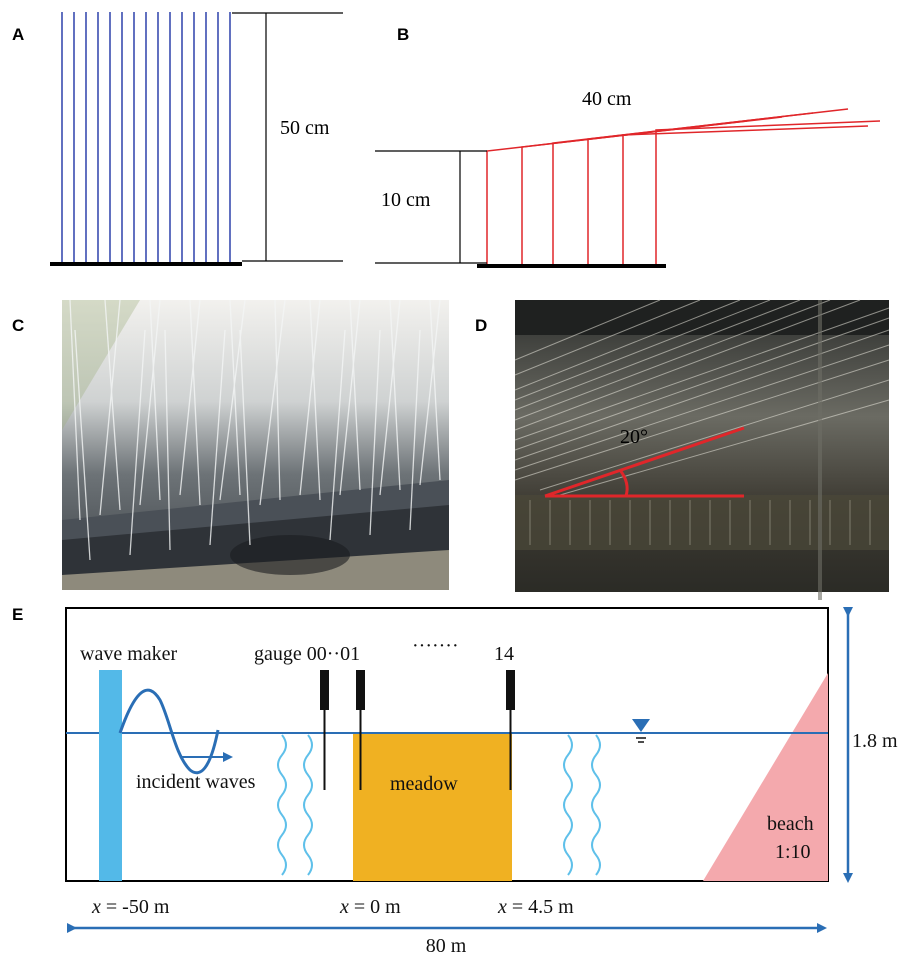  Describe the element at coordinates (146, 137) in the screenshot. I see `upright-stems` at that location.